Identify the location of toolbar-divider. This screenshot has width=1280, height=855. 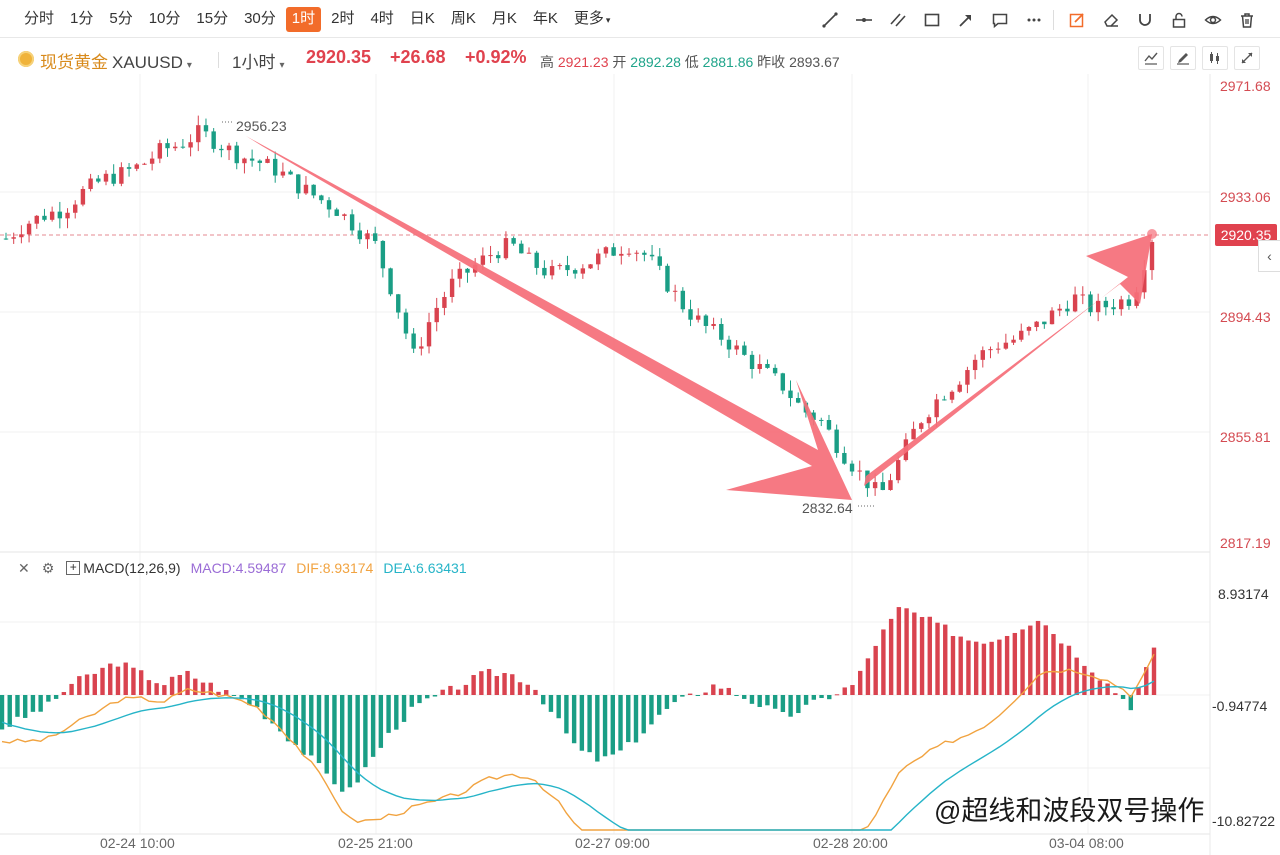
(1053, 20).